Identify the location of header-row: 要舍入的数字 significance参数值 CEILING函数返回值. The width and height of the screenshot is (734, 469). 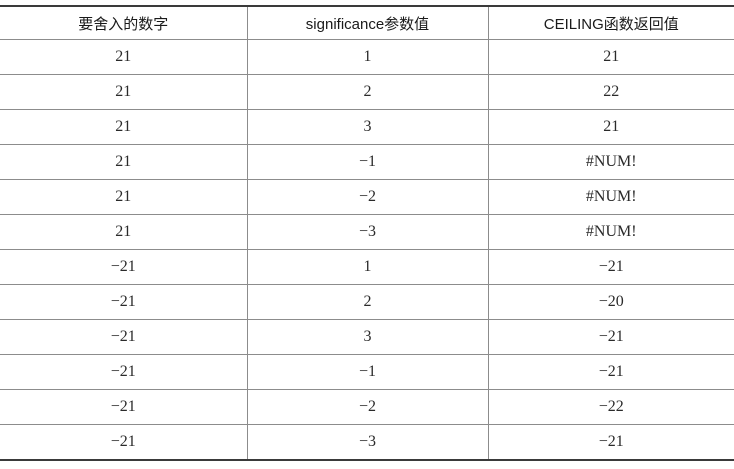
(367, 23).